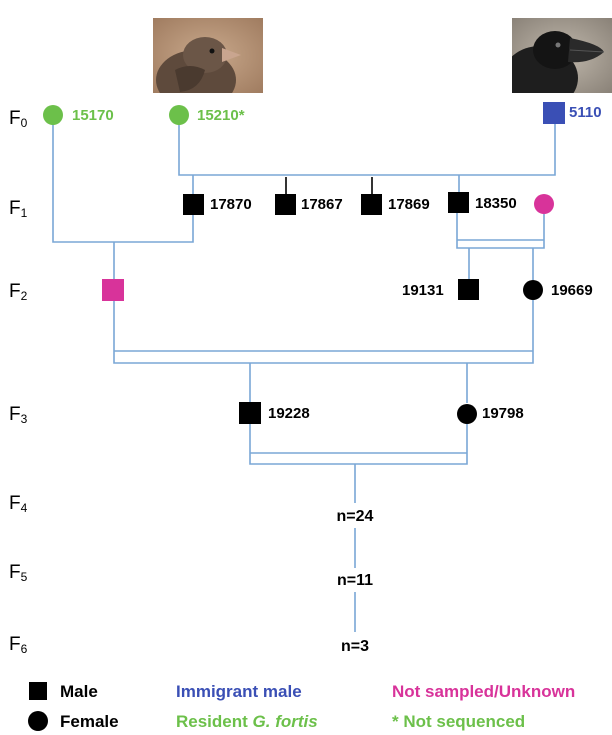 Image resolution: width=612 pixels, height=735 pixels. What do you see at coordinates (544, 204) in the screenshot?
I see `f1-female-unknown` at bounding box center [544, 204].